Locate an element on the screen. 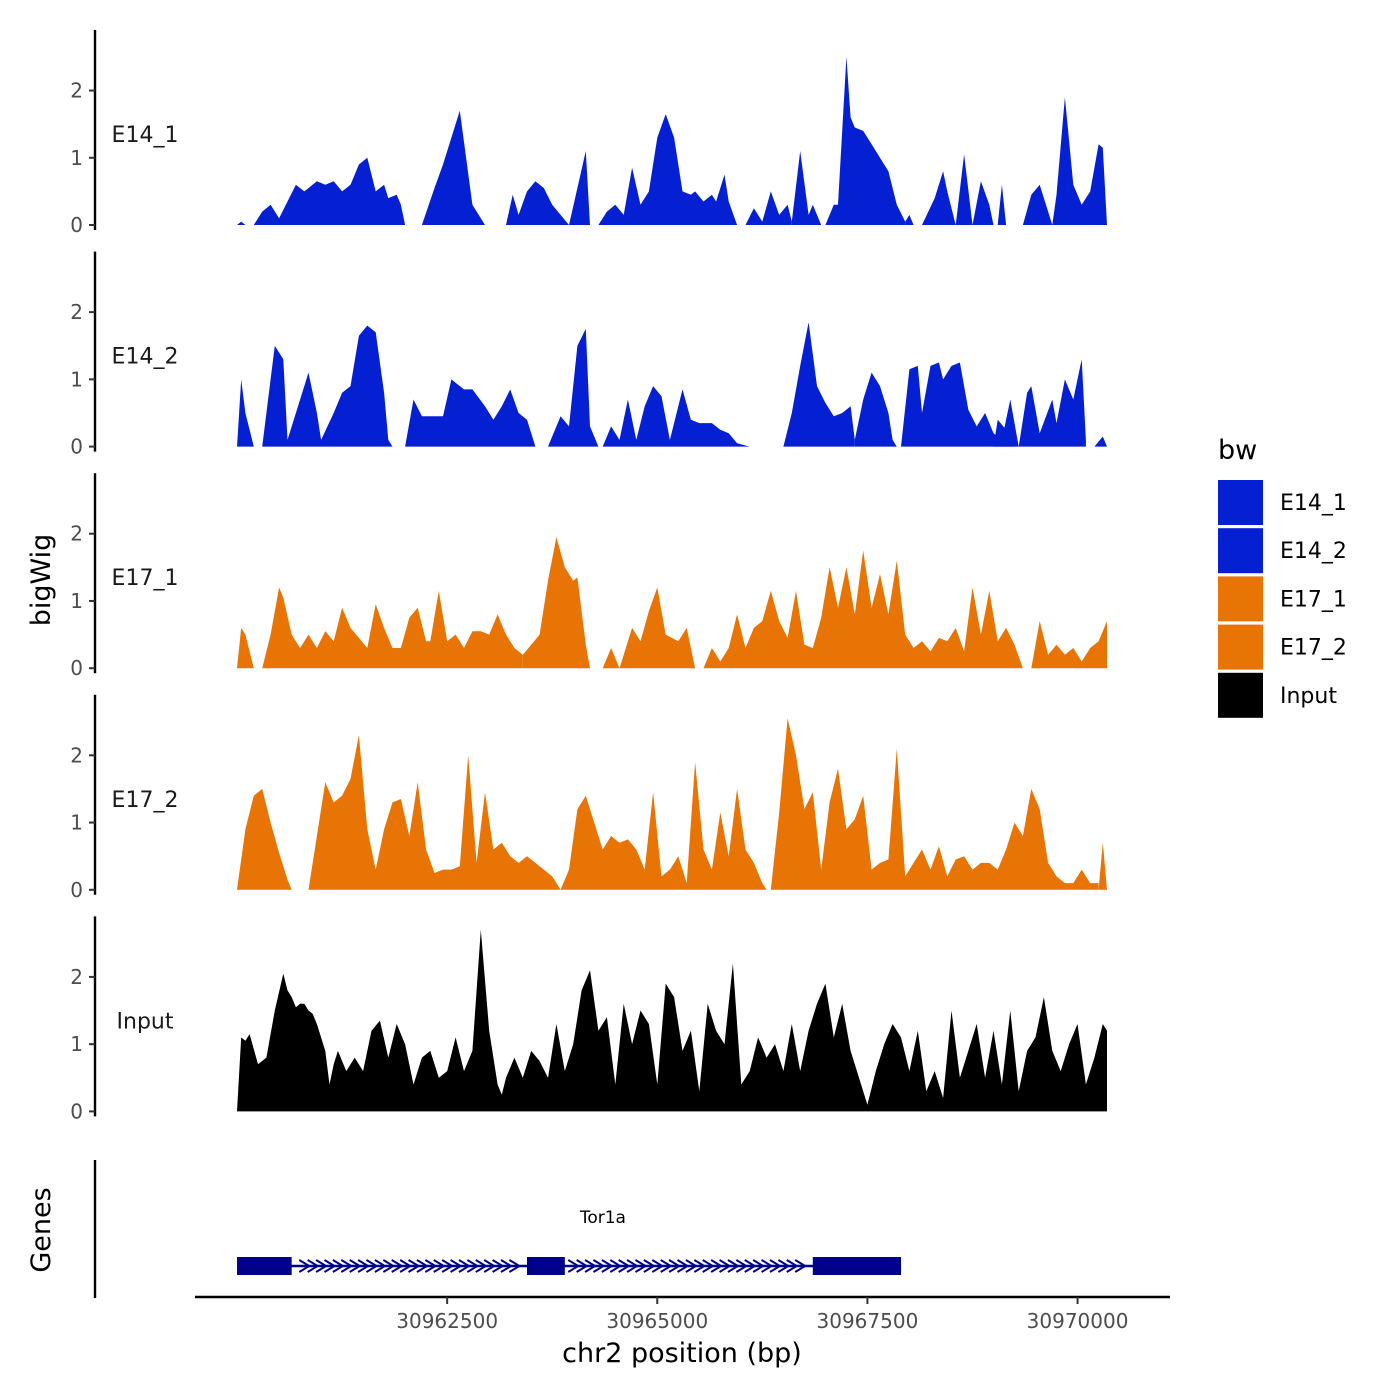  legend: bw E14_1 E14_2 E17_1 E17_2 Input is located at coordinates (1282, 576).